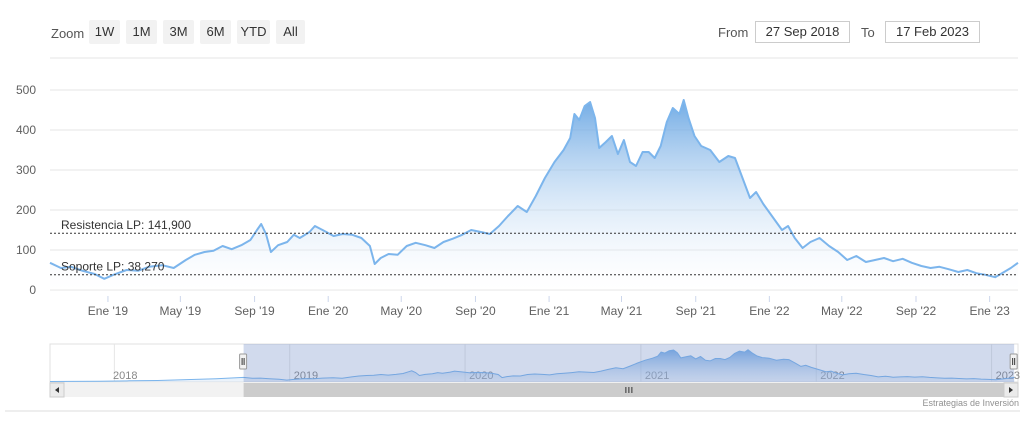 This screenshot has height=424, width=1034. Describe the element at coordinates (178, 32) in the screenshot. I see `zoom-button-3m: 3M` at that location.